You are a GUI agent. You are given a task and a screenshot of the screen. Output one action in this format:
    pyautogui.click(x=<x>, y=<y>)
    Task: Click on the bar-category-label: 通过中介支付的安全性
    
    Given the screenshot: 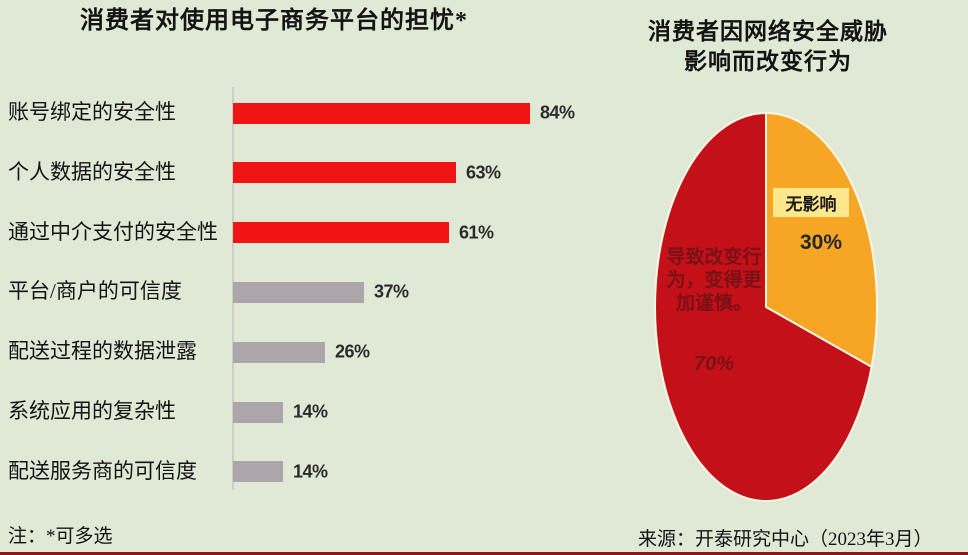 What is the action you would take?
    pyautogui.click(x=113, y=231)
    